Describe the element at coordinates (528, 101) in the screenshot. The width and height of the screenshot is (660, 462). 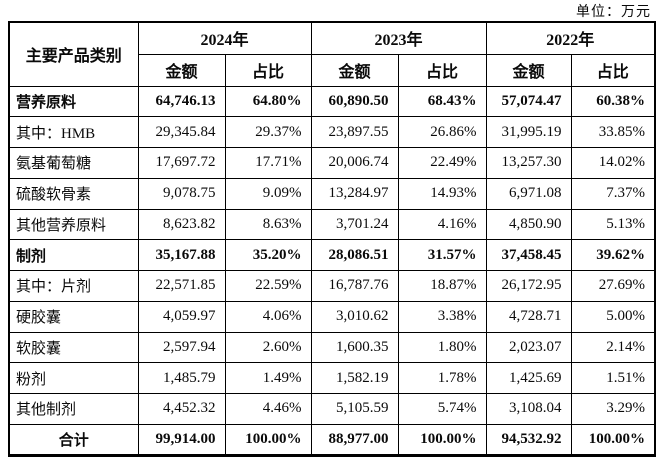
I see `amount-cell: 57,074.47` at that location.